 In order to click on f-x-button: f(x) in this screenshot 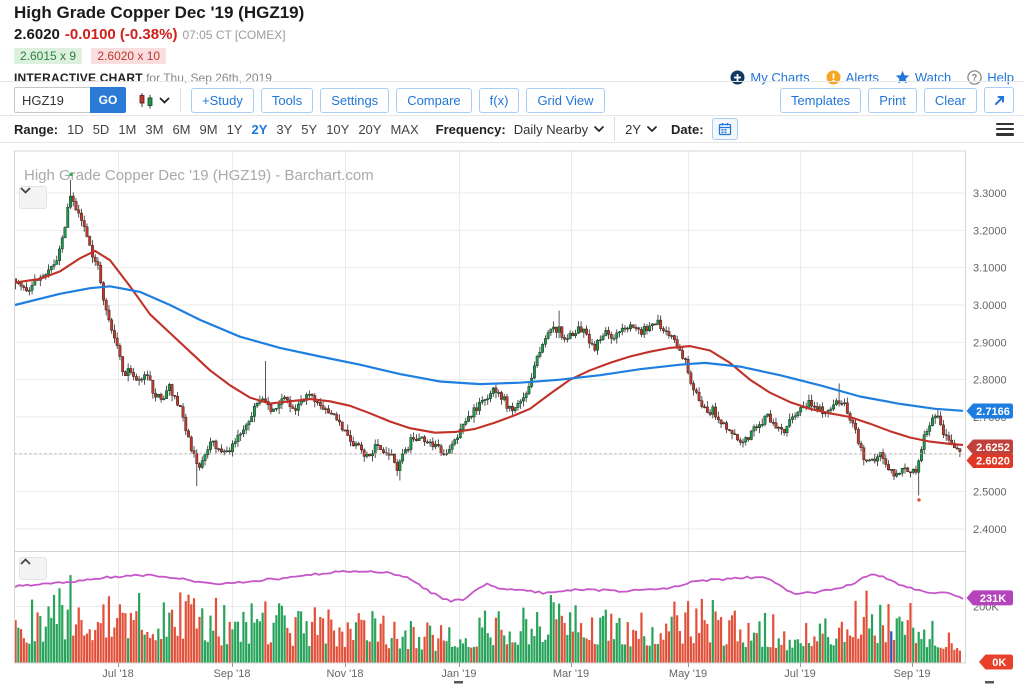, I will do `click(499, 100)`.